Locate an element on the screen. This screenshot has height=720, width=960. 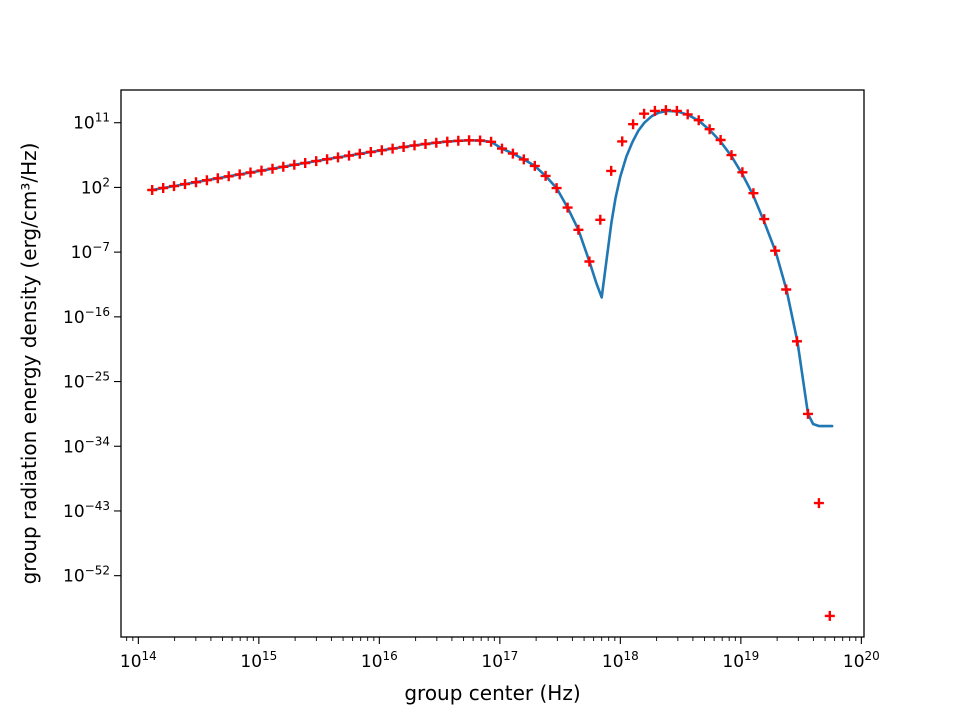
x-tick-label: 1014 is located at coordinates (138, 660).